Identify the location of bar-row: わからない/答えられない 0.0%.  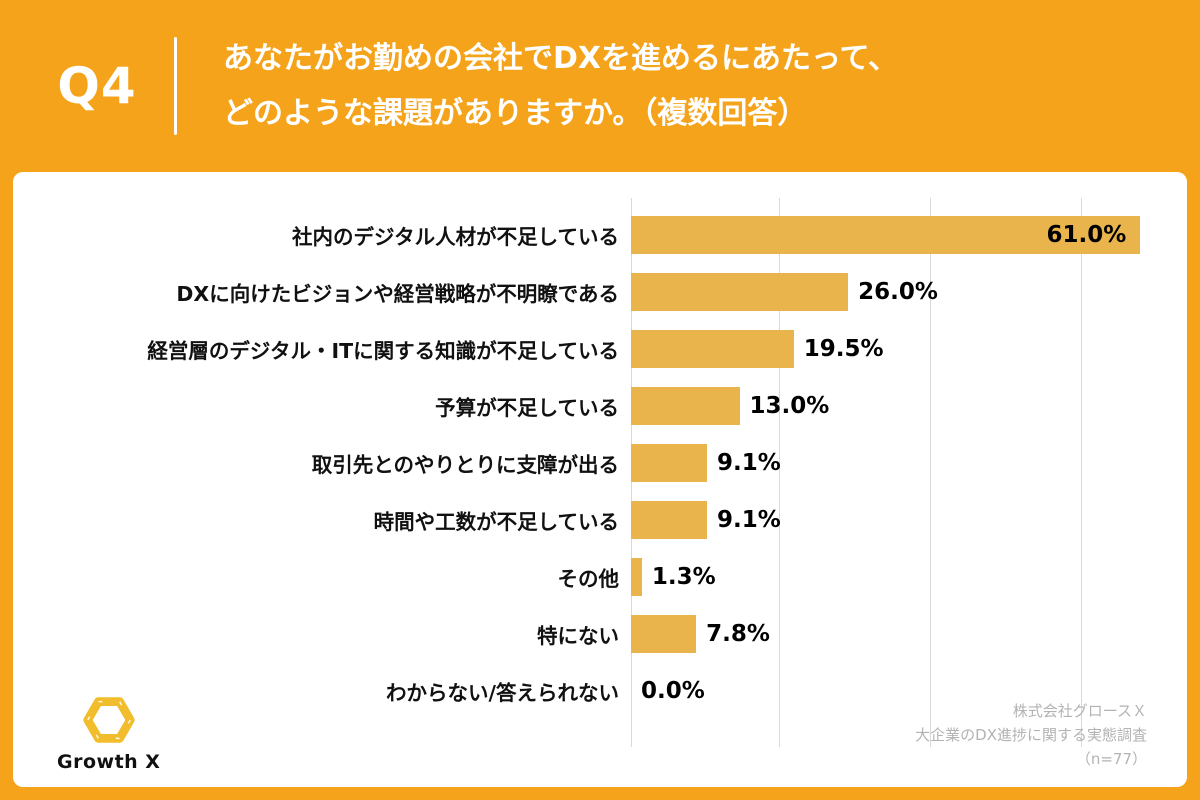
(599, 690).